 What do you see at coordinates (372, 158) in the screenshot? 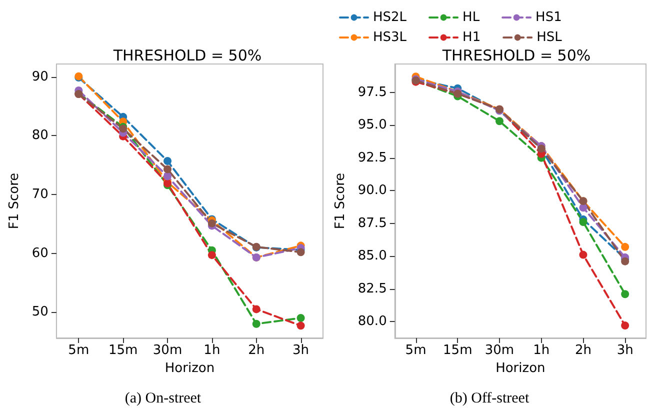
I see `y-tick-label: 92.5` at bounding box center [372, 158].